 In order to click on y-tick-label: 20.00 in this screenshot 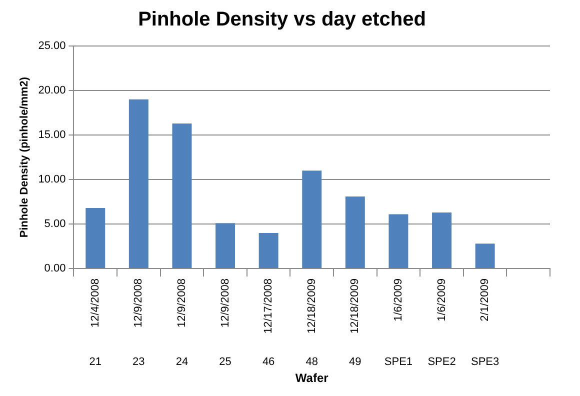, I will do `click(52, 90)`.